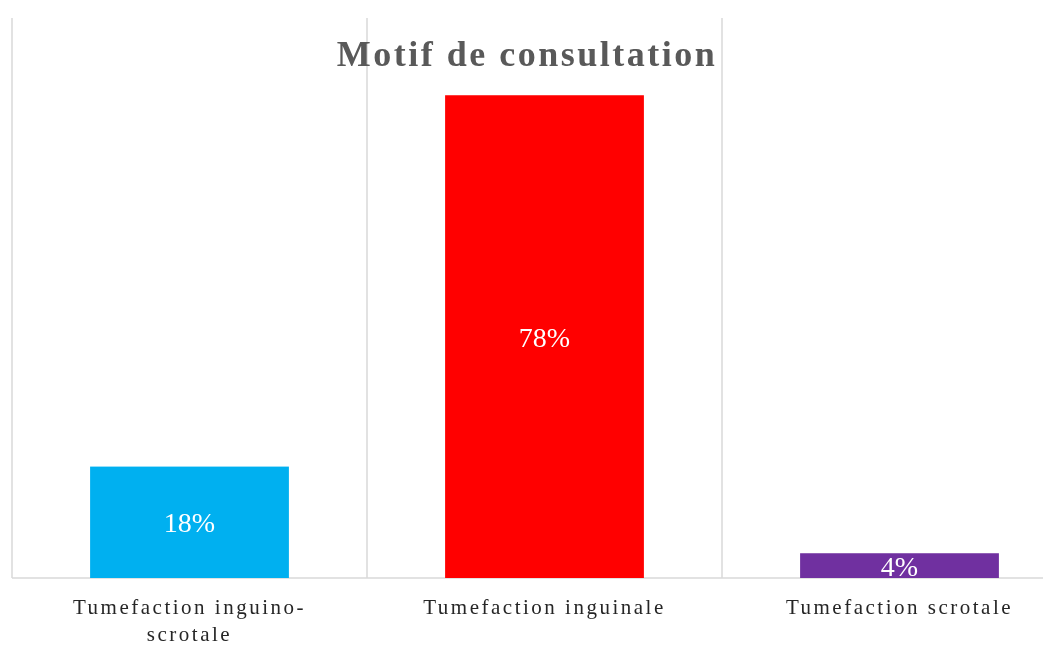 The image size is (1043, 646). What do you see at coordinates (189, 523) in the screenshot?
I see `data-label: 18%` at bounding box center [189, 523].